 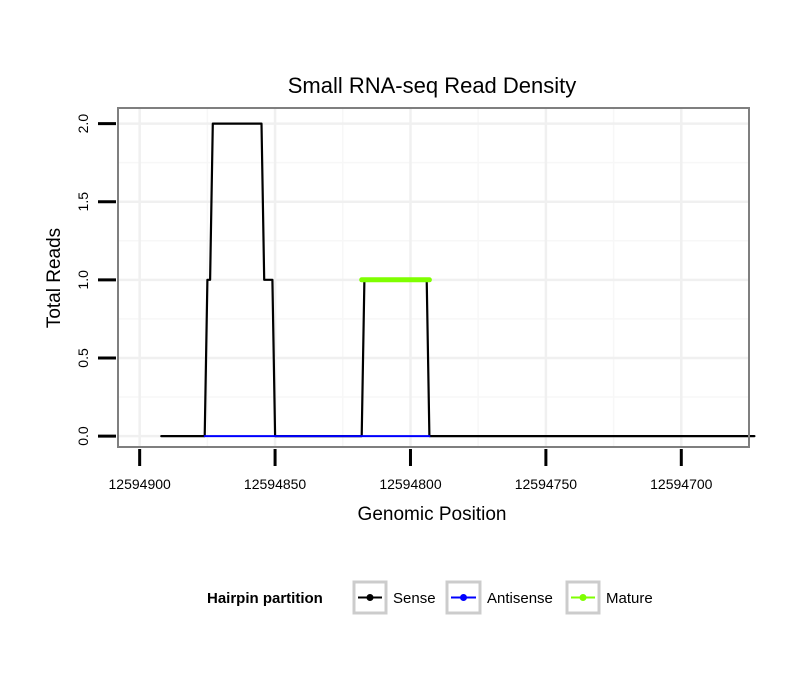 I want to click on legend-key-point-sense, so click(x=370, y=597).